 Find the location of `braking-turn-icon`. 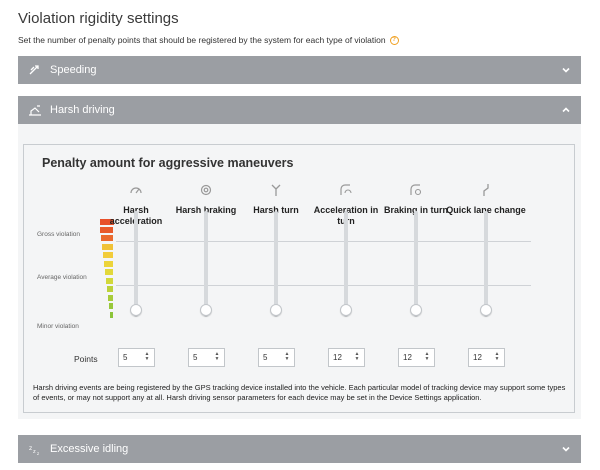

braking-turn-icon is located at coordinates (416, 190).